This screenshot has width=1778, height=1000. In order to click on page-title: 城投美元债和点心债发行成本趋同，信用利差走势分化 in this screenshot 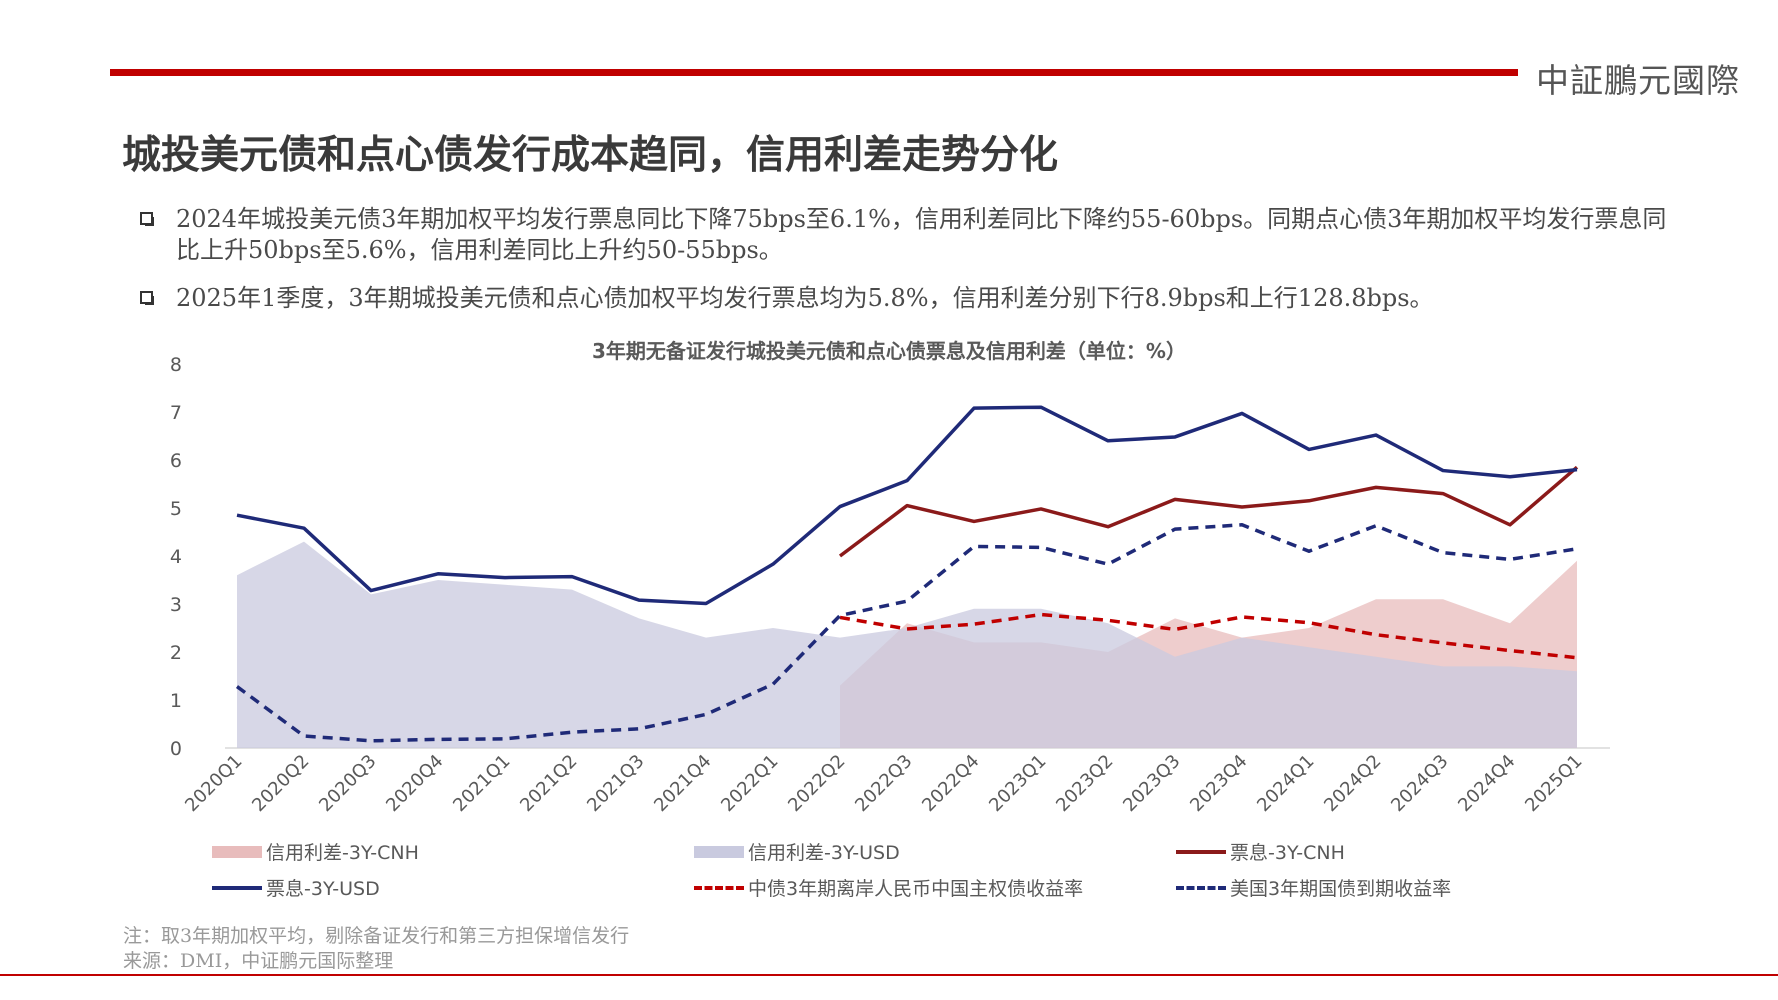, I will do `click(590, 155)`.